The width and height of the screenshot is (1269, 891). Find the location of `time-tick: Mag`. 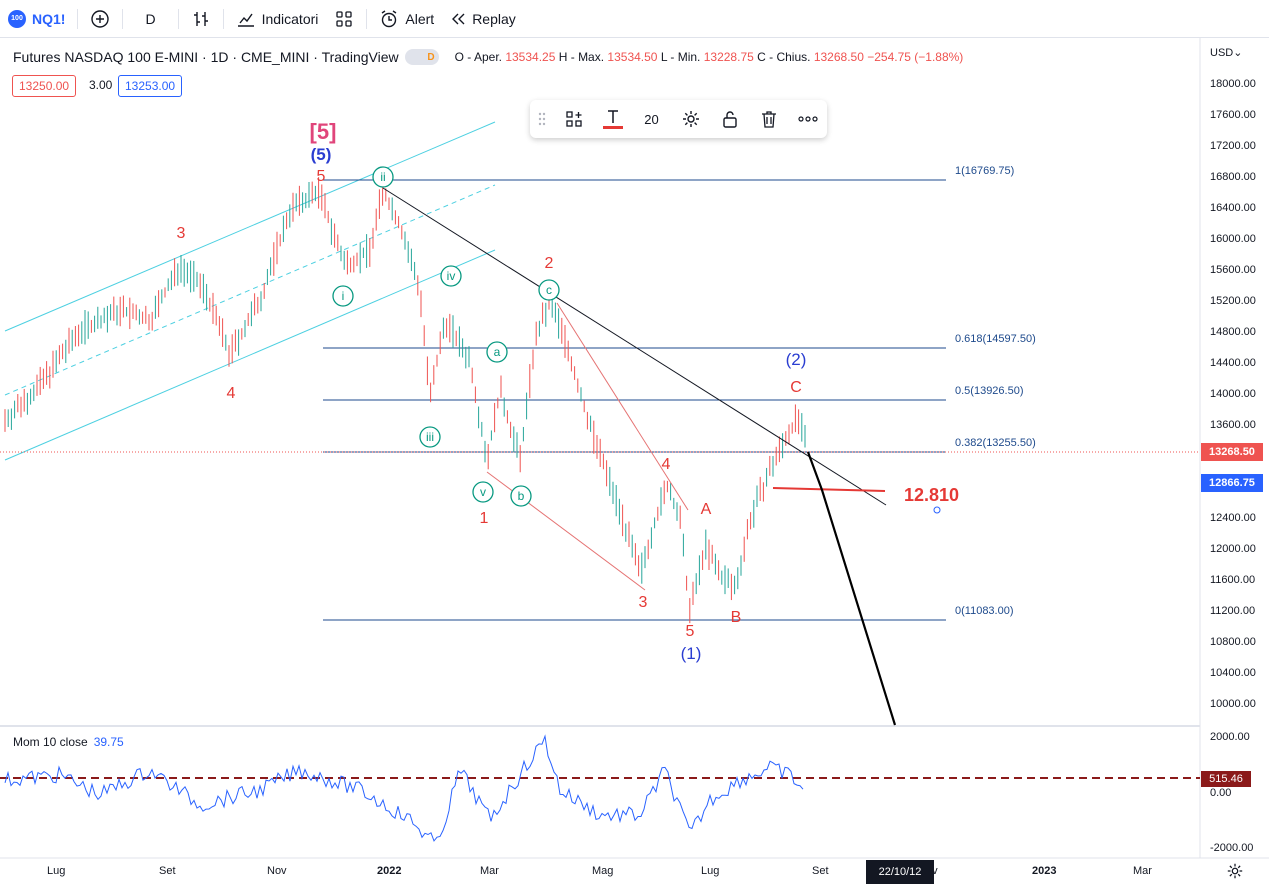

time-tick: Mag is located at coordinates (603, 871).